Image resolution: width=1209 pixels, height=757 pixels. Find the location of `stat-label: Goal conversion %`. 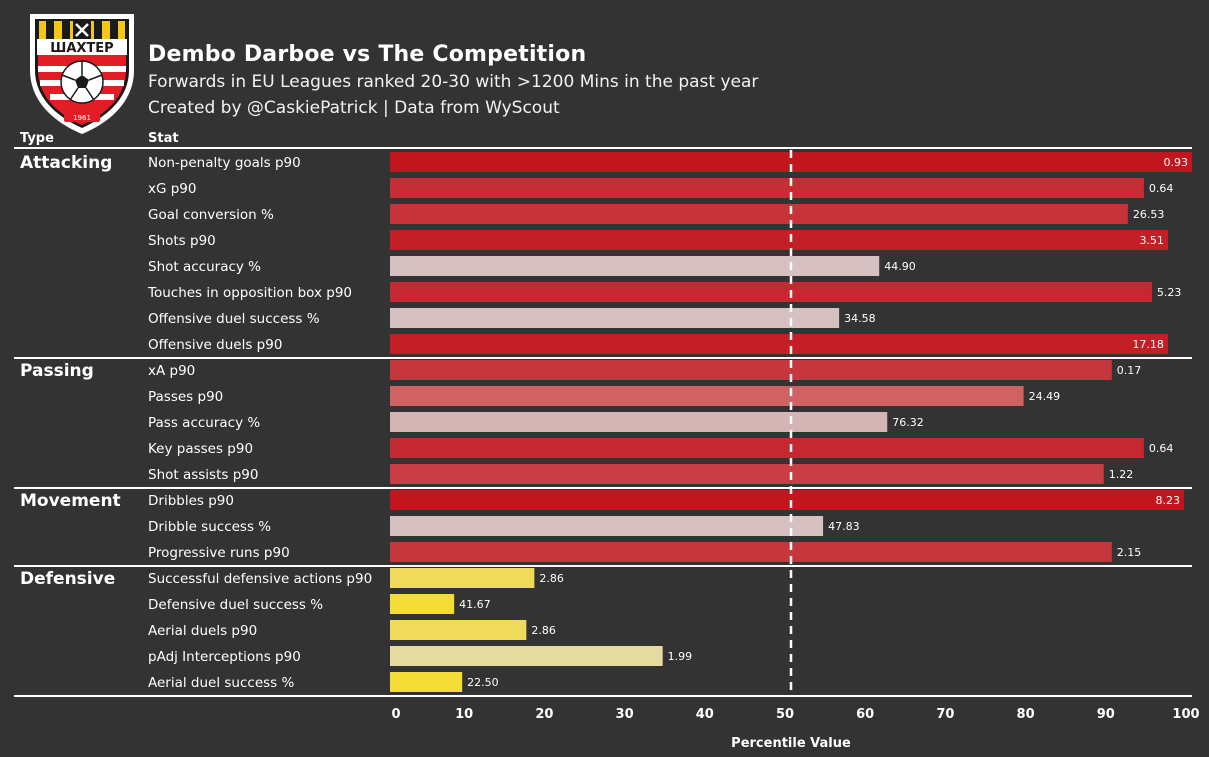

stat-label: Goal conversion % is located at coordinates (211, 215).